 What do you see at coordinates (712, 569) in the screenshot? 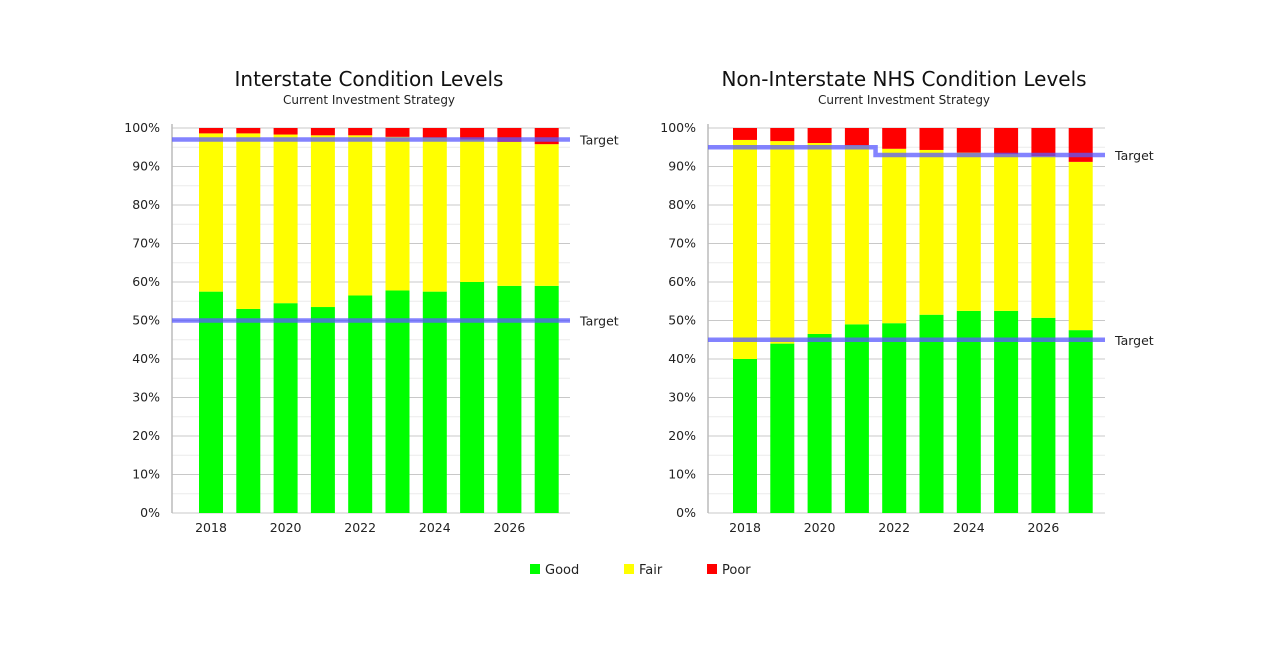
I see `legend-swatch-poor` at bounding box center [712, 569].